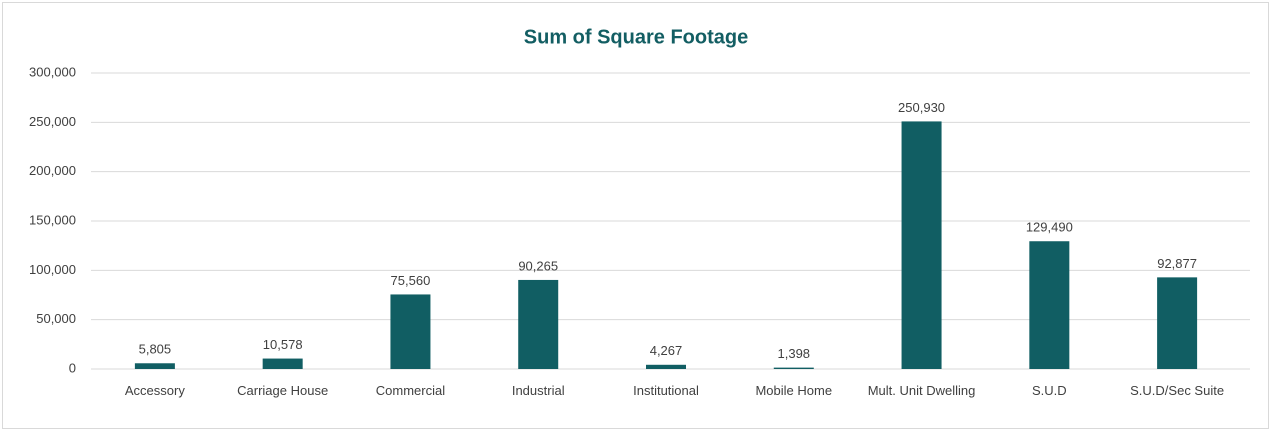  Describe the element at coordinates (794, 353) in the screenshot. I see `data-label: 1,398` at that location.